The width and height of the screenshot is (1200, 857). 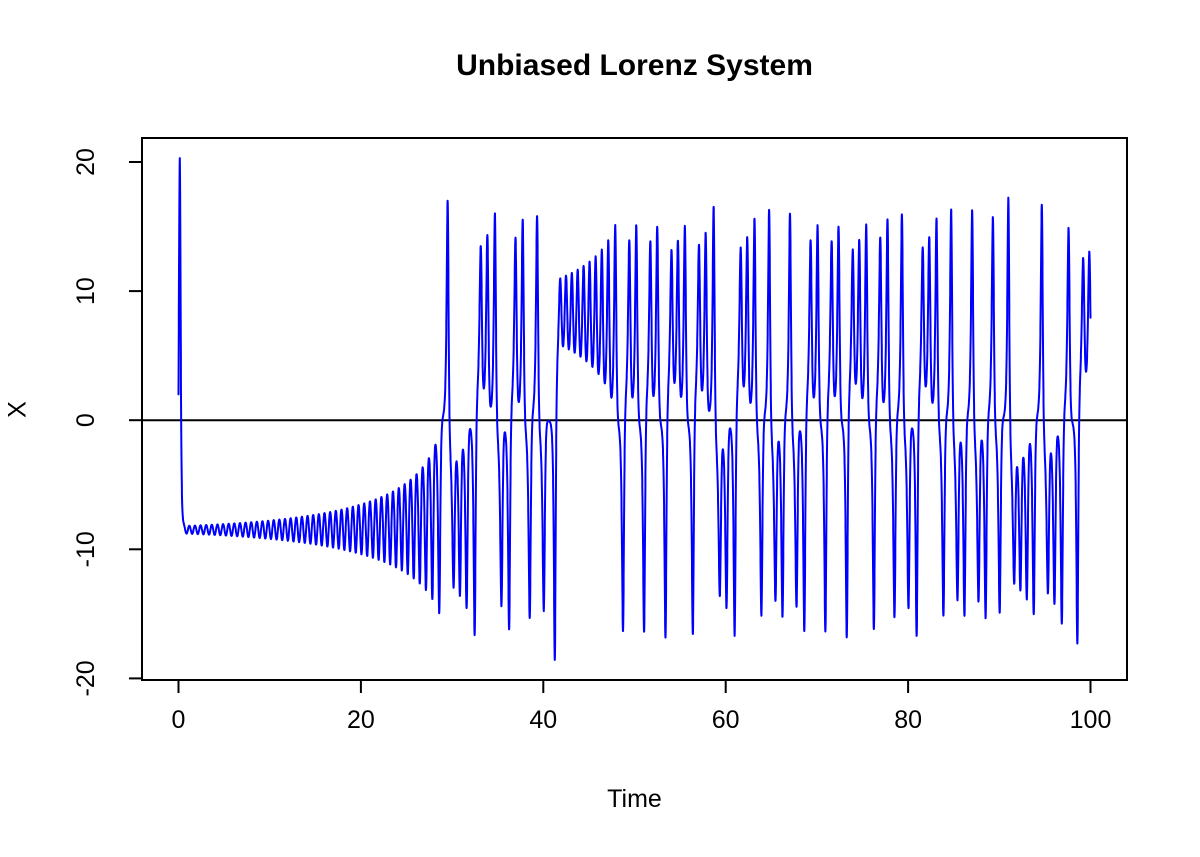 I want to click on x-tick-label: 20, so click(x=361, y=720).